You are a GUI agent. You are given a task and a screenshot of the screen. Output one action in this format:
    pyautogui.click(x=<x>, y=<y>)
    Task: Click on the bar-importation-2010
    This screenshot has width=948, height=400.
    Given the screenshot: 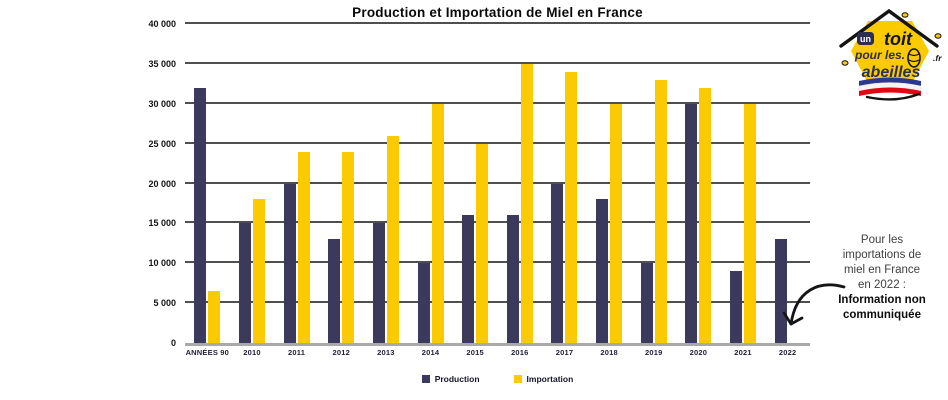 What is the action you would take?
    pyautogui.click(x=258, y=271)
    